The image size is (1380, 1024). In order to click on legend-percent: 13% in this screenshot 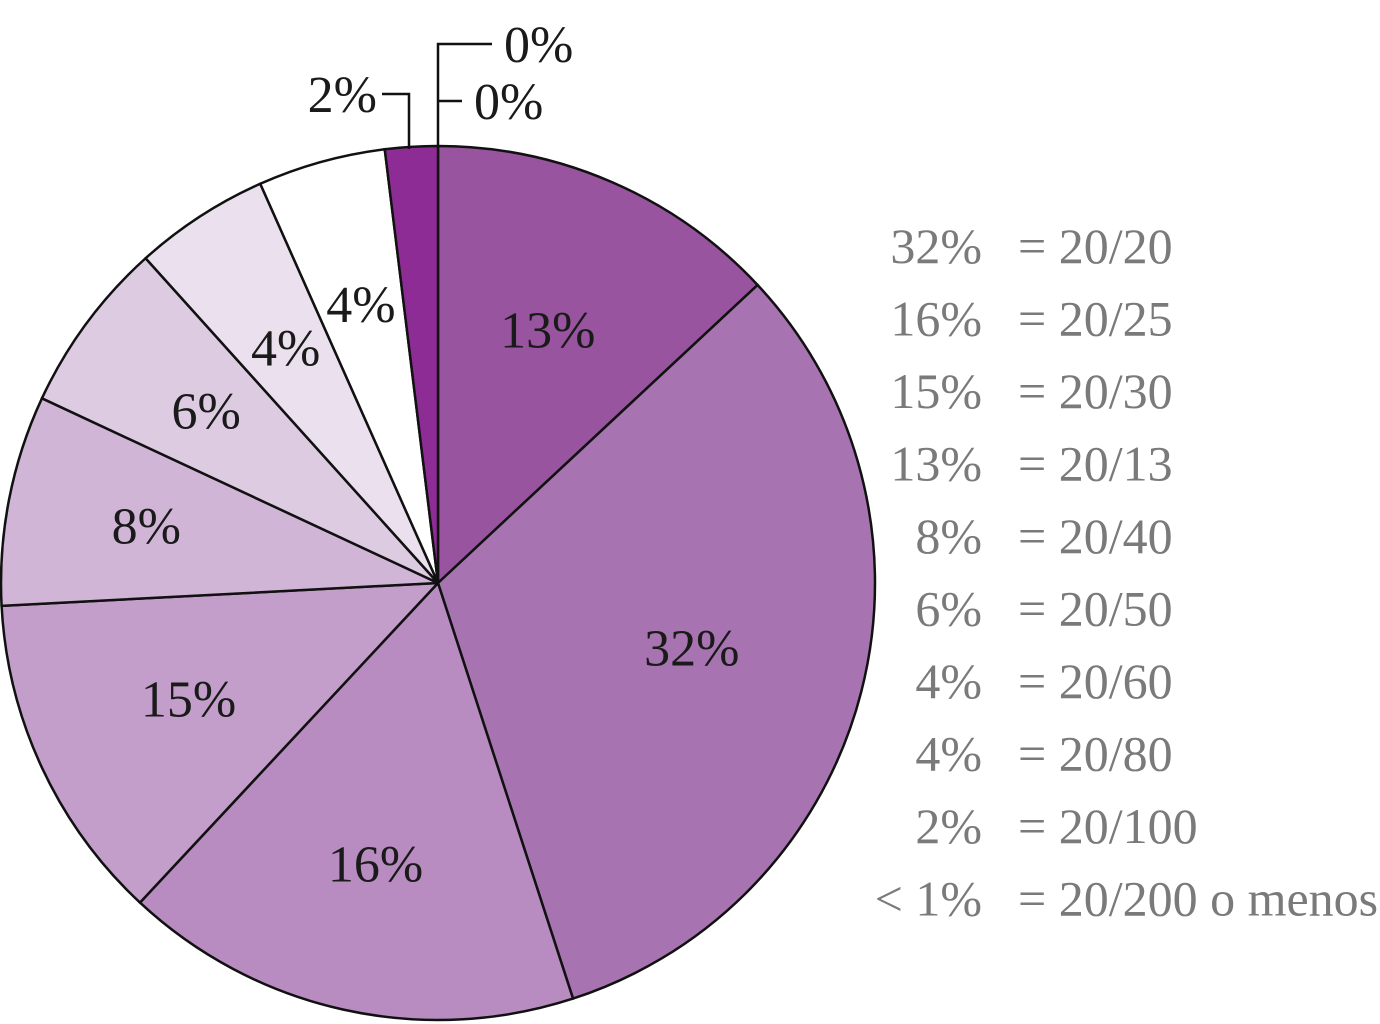, I will do `click(936, 464)`.